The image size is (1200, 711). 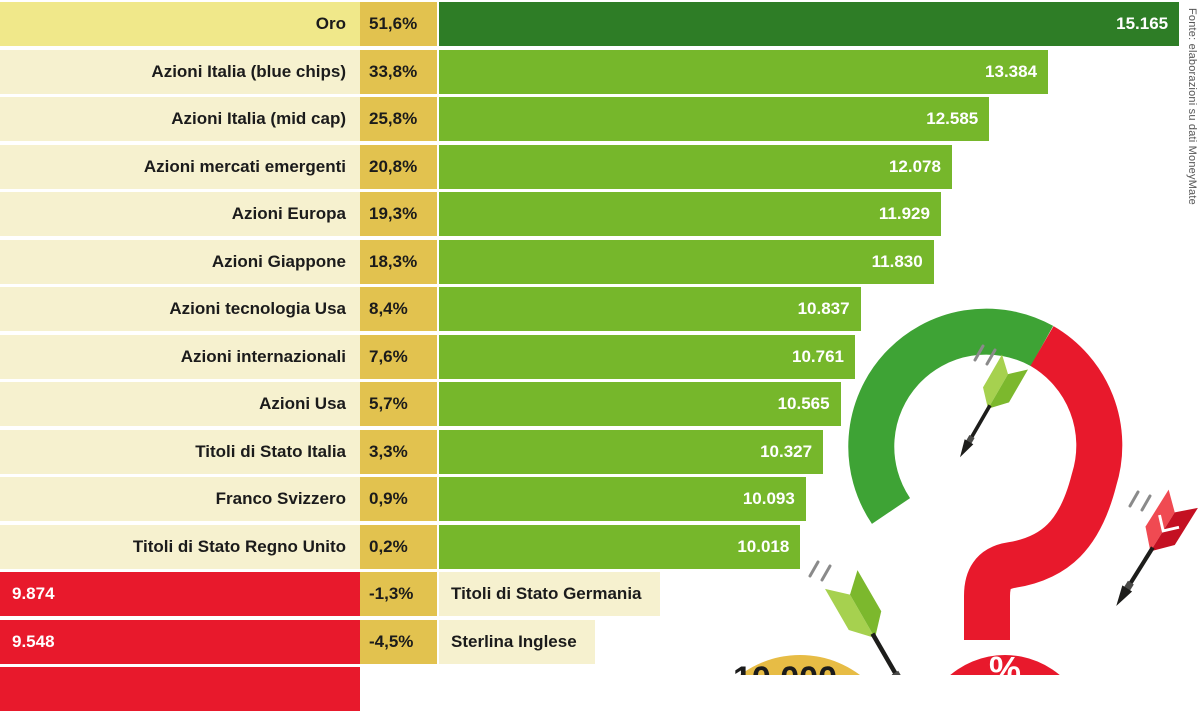 I want to click on row-percent: 33,8%, so click(x=398, y=71).